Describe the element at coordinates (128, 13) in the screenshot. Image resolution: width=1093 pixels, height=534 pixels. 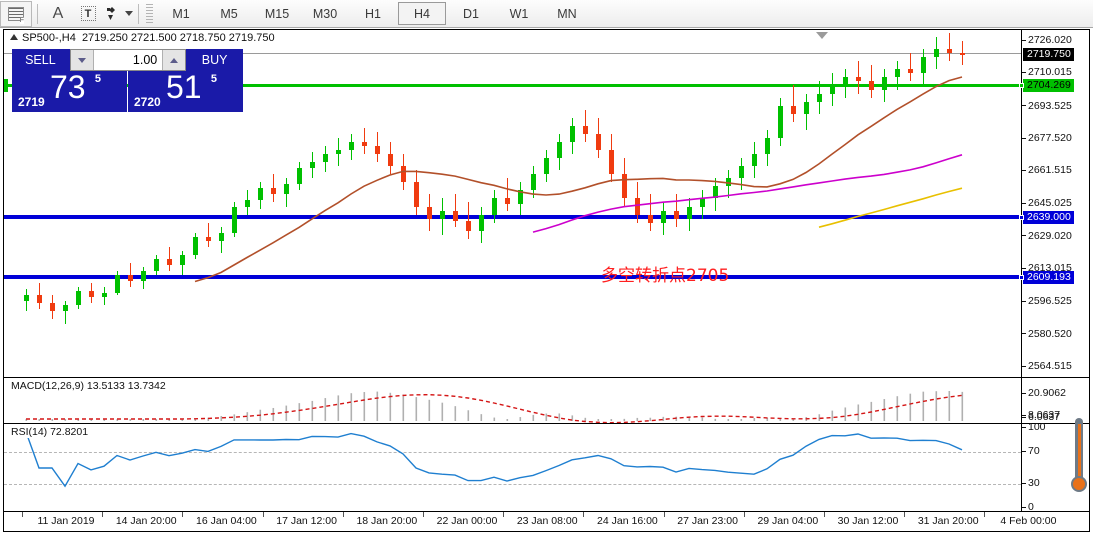
I see `objects-dropdown-icon` at that location.